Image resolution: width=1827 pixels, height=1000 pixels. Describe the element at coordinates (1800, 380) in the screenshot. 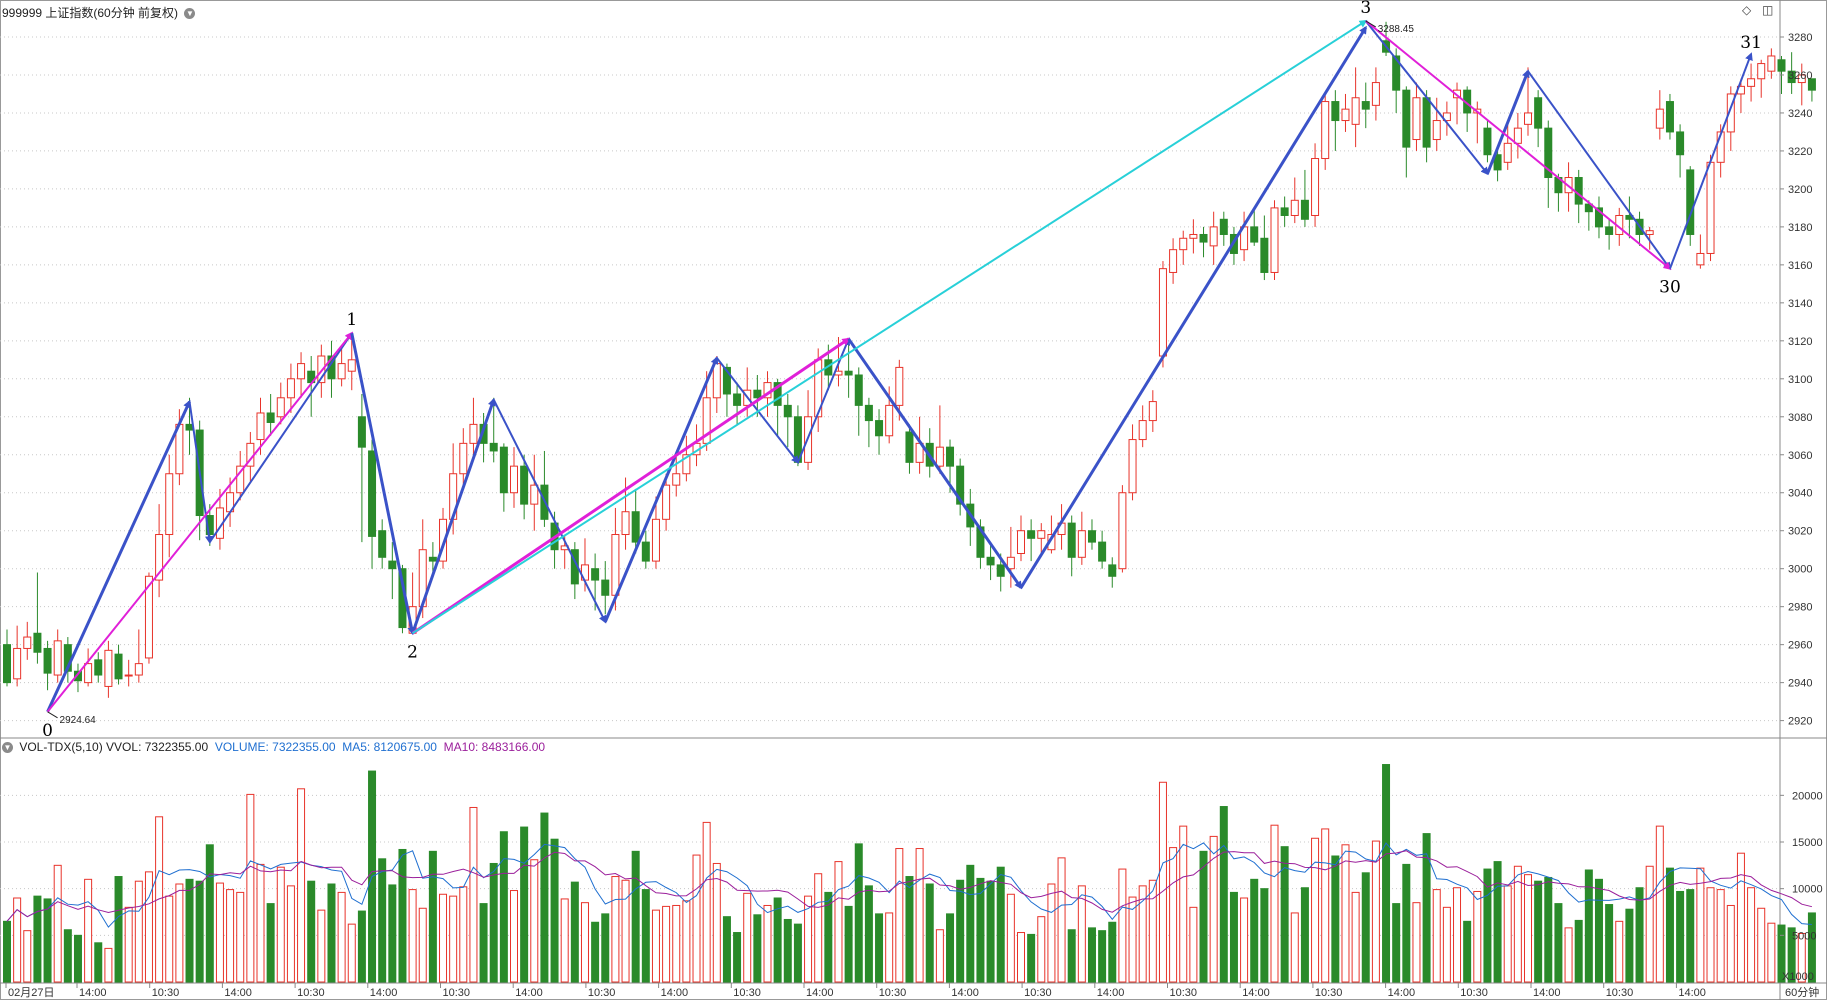

I see `price-tick-label: 3100` at that location.